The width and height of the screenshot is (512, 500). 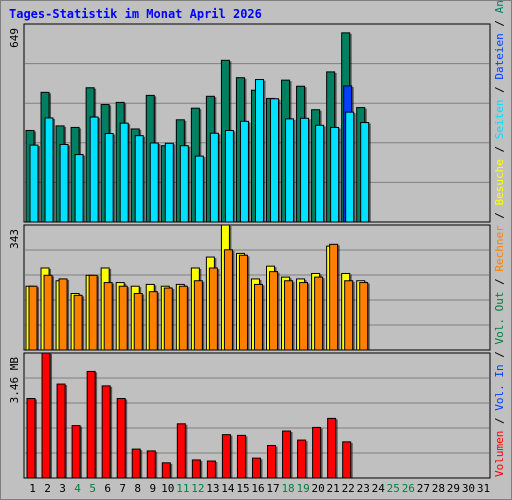 I want to click on x-tick-label: 1, so click(x=32, y=488).